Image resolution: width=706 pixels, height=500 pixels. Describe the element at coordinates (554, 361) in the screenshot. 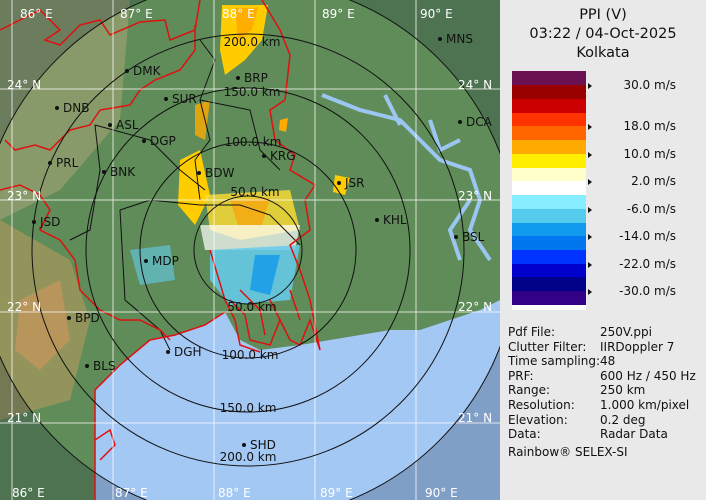

I see `info-label: Time sampling:` at that location.